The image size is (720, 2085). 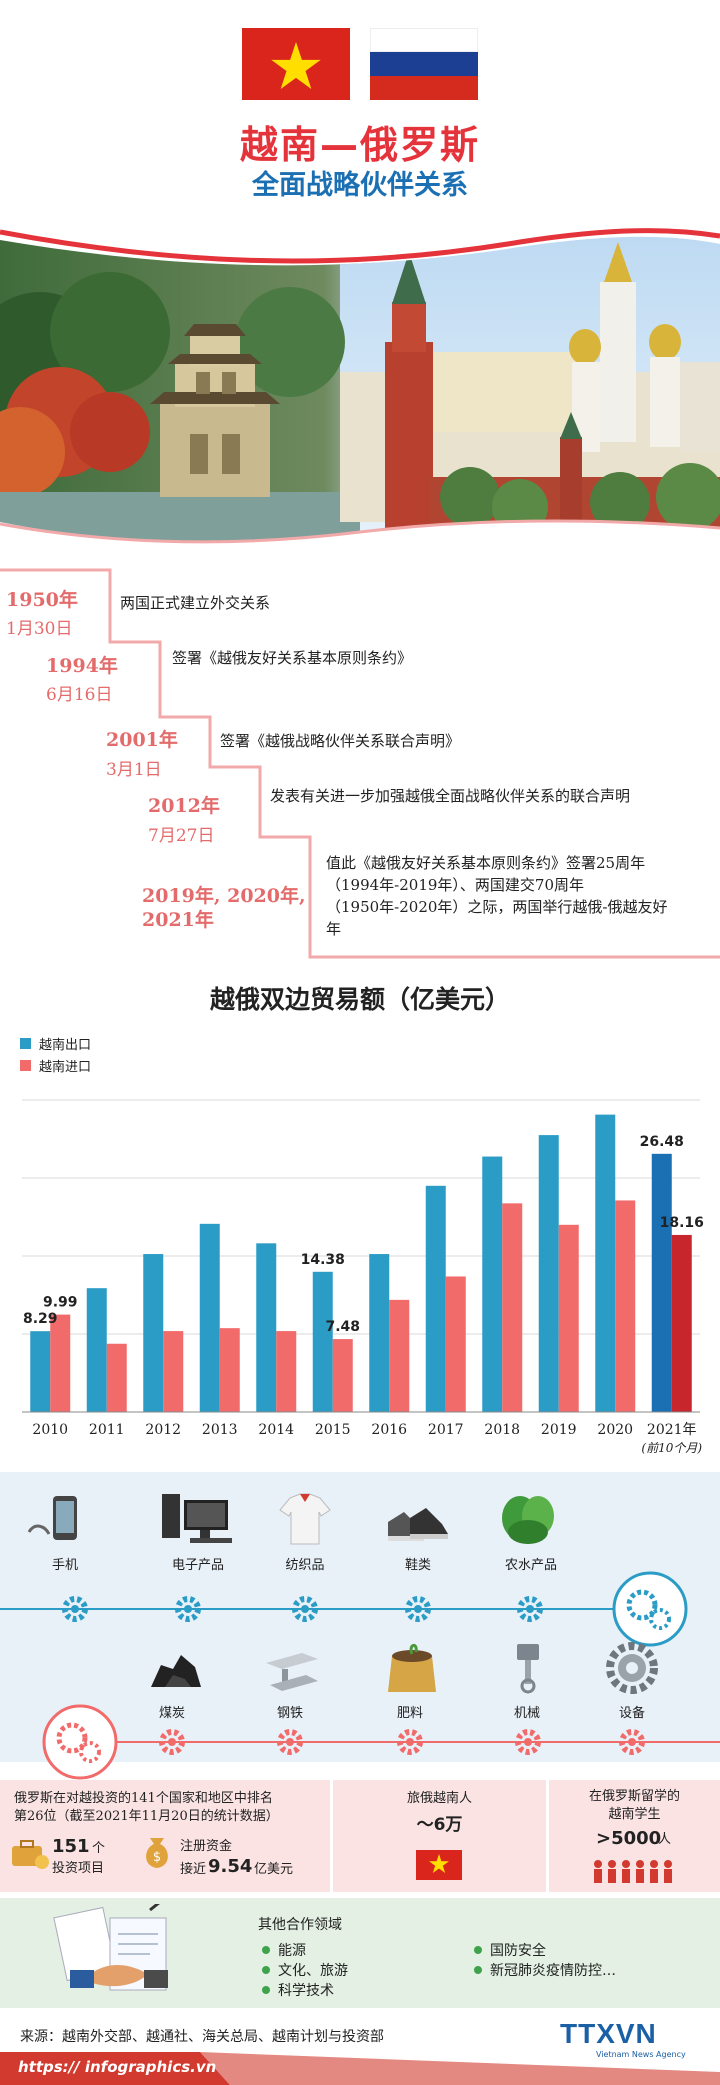 I want to click on vietnam-flag-icon, so click(x=296, y=64).